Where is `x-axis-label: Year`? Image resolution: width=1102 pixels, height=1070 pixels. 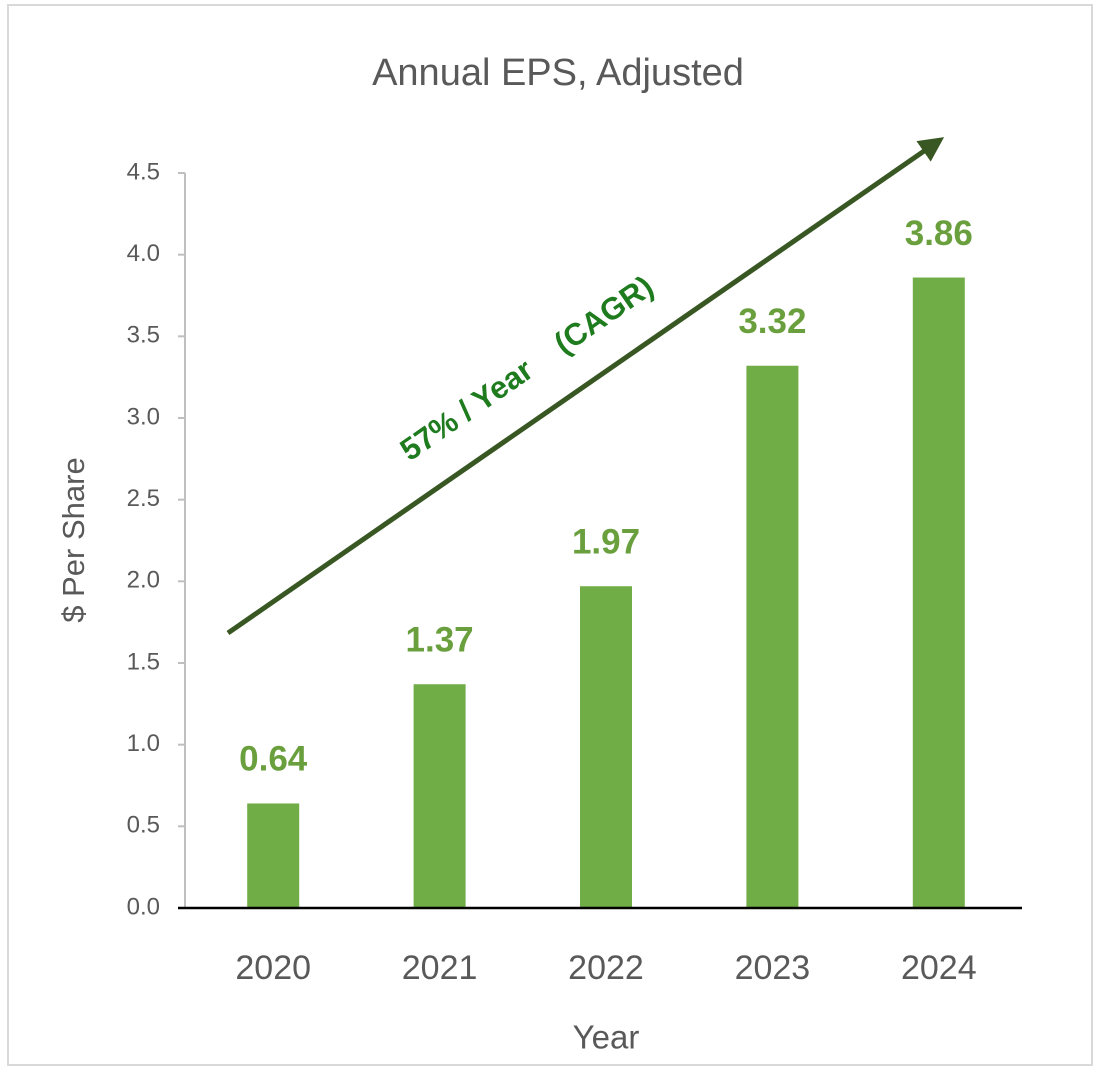
x-axis-label: Year is located at coordinates (606, 1037).